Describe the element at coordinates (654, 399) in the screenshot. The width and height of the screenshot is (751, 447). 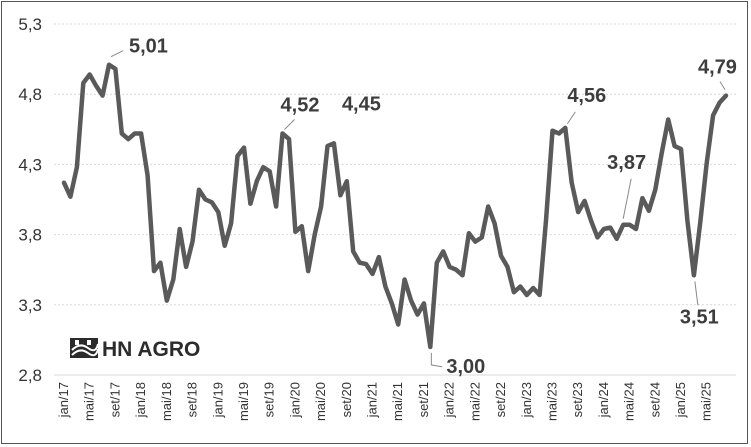
I see `x-tick-label: set/24` at that location.